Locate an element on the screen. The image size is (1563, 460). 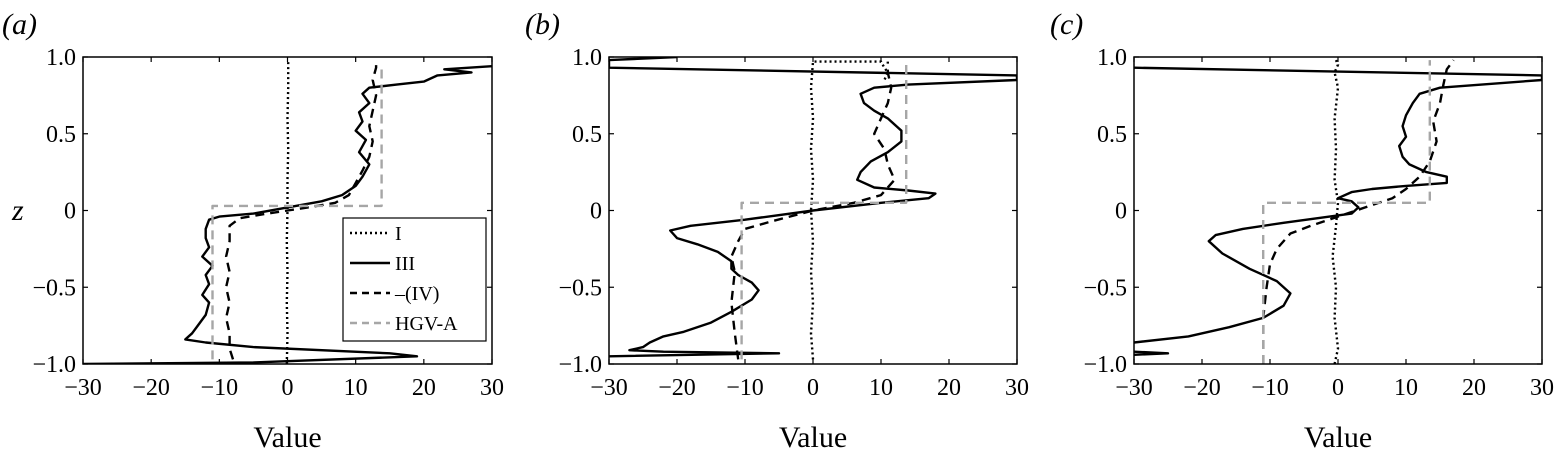
panel-label: (b) is located at coordinates (542, 24).